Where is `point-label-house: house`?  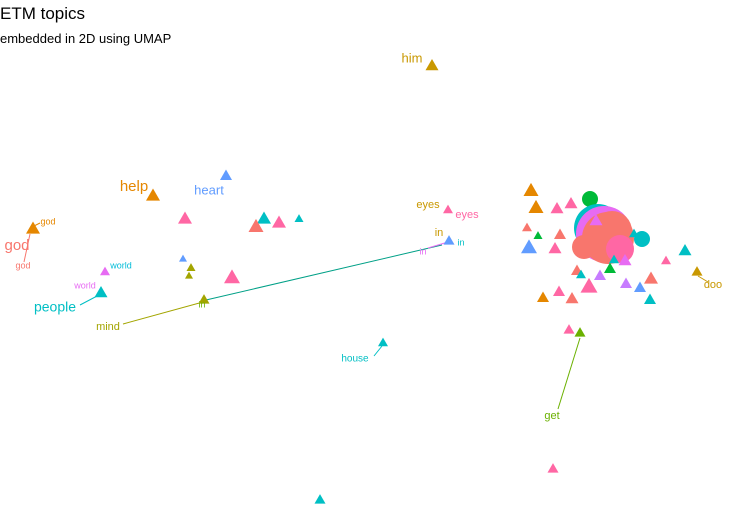 point-label-house: house is located at coordinates (355, 359).